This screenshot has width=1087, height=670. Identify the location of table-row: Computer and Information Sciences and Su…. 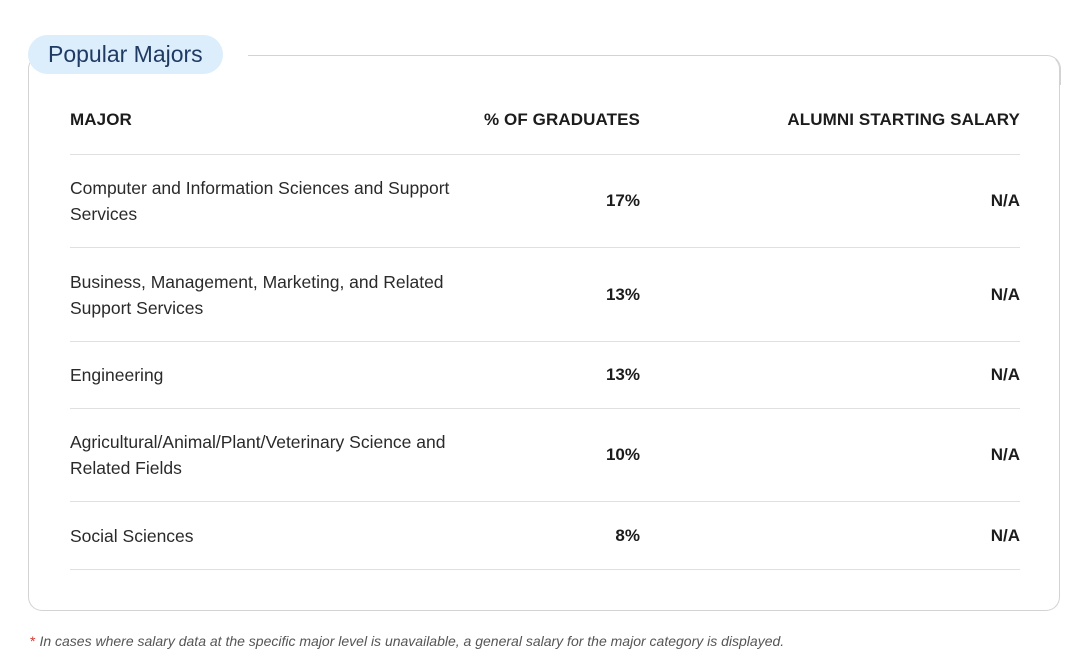
(545, 201).